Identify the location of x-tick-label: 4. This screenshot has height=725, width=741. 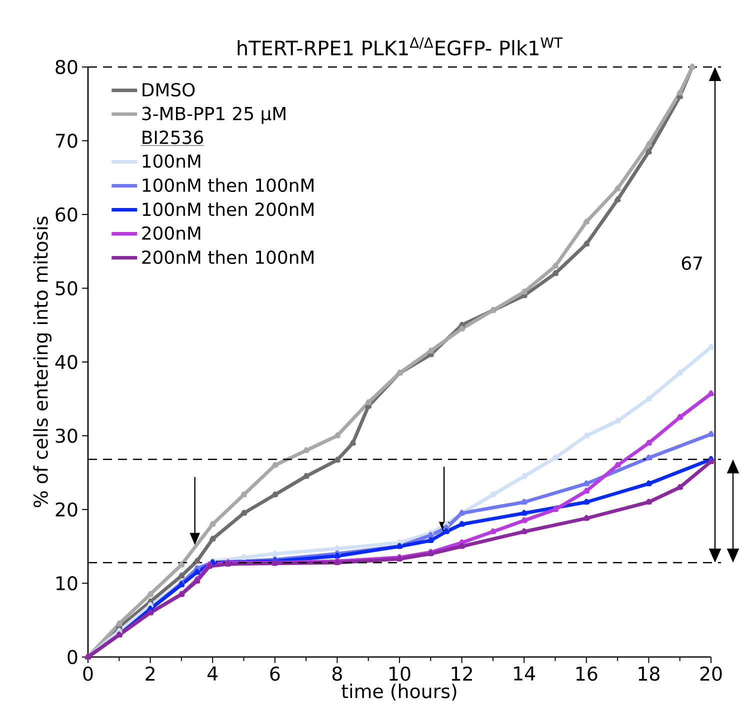
(213, 673).